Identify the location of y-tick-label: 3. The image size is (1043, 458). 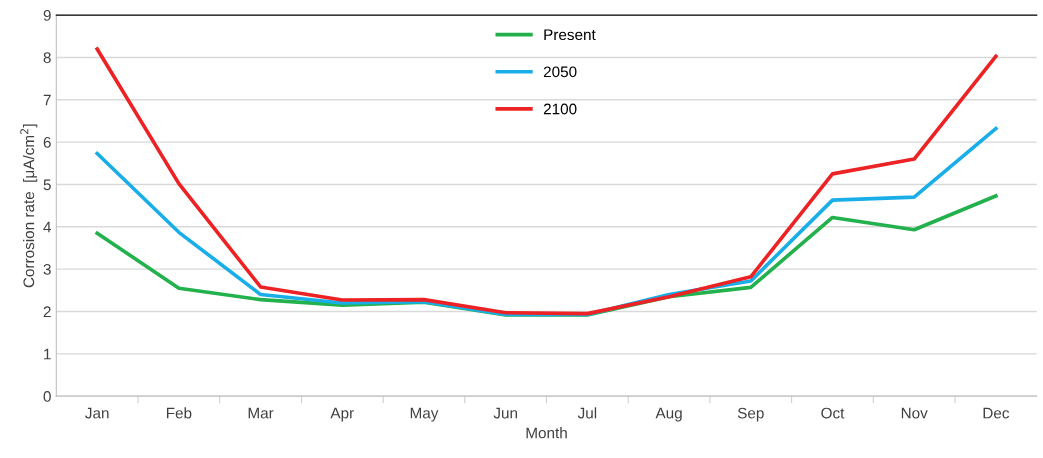
(47, 269).